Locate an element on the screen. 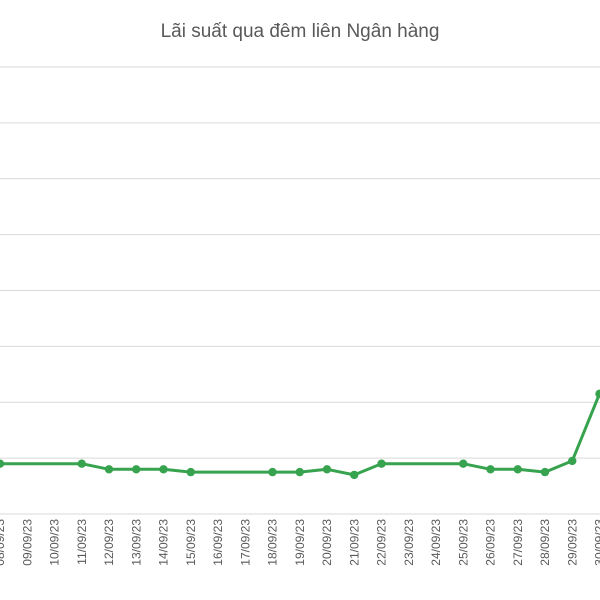  x-tick-label: 08/09/23 is located at coordinates (3, 542).